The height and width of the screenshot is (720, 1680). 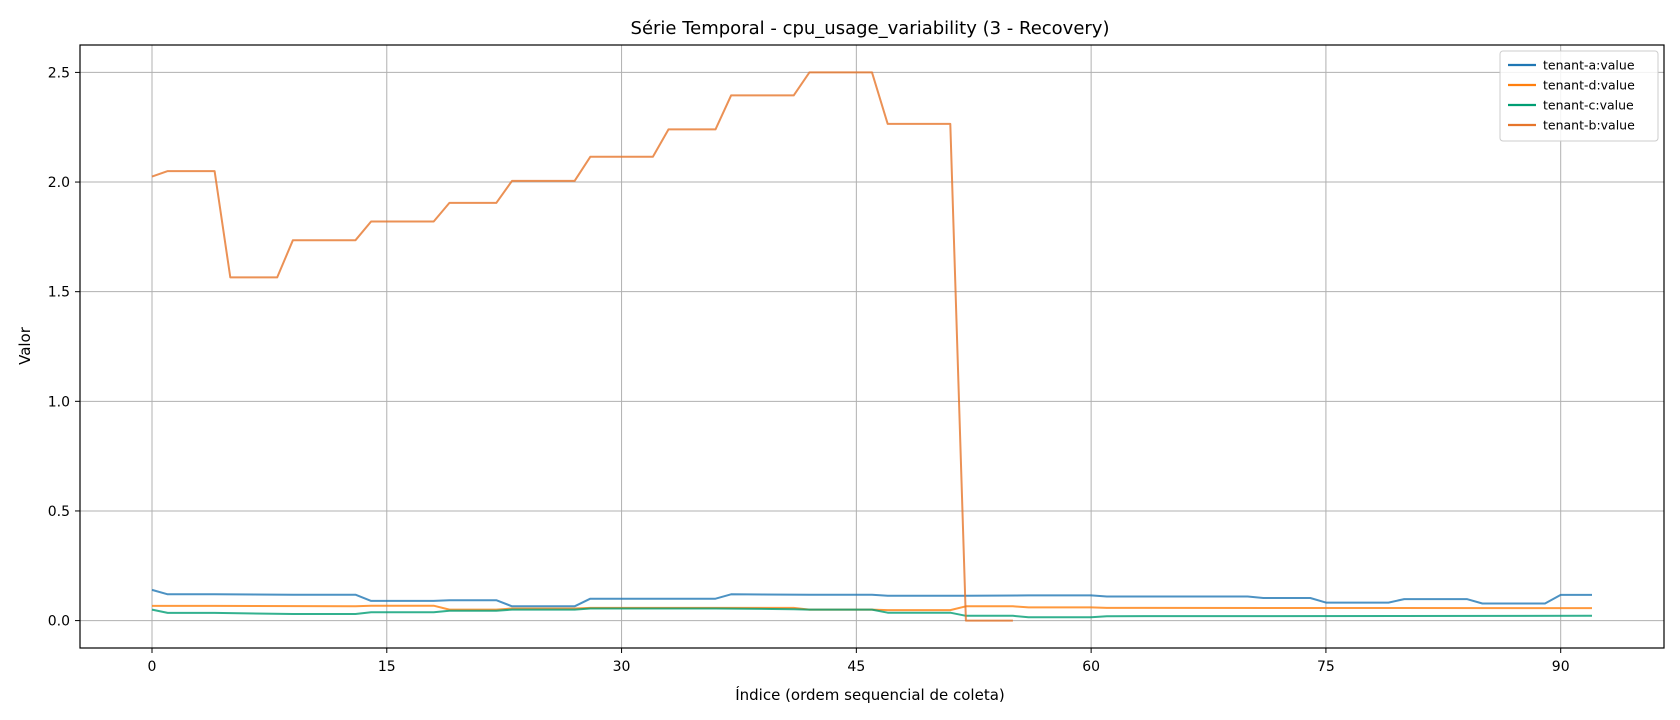 I want to click on x-axis-label: Índice (ordem sequencial de coleta), so click(x=870, y=694).